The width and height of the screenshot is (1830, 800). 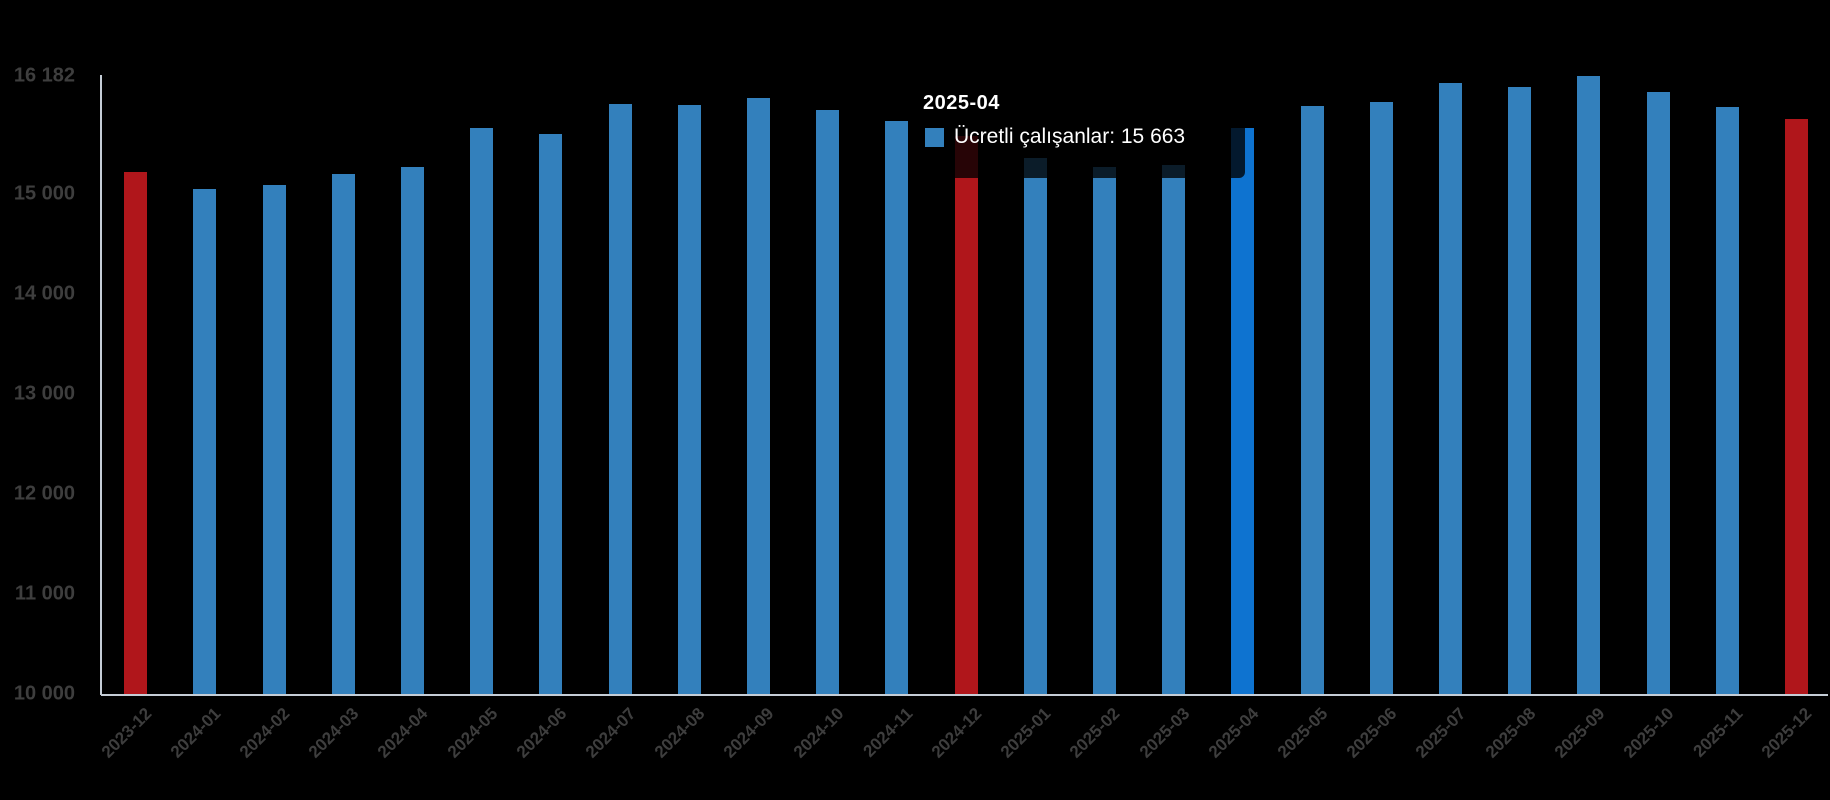 I want to click on series-marker-icon, so click(x=934, y=137).